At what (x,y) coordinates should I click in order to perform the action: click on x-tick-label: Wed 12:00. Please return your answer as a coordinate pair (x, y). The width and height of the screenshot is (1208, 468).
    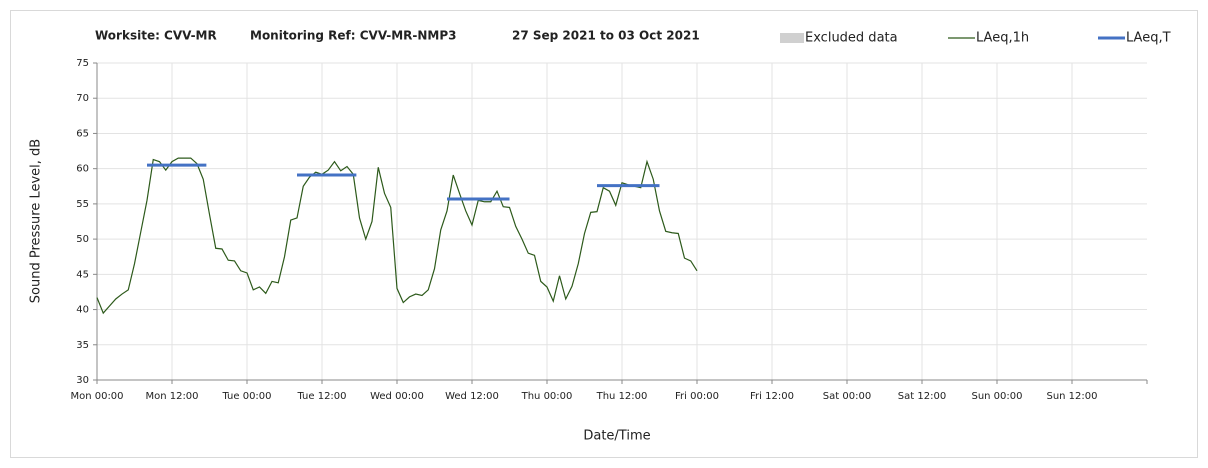
    Looking at the image, I should click on (472, 396).